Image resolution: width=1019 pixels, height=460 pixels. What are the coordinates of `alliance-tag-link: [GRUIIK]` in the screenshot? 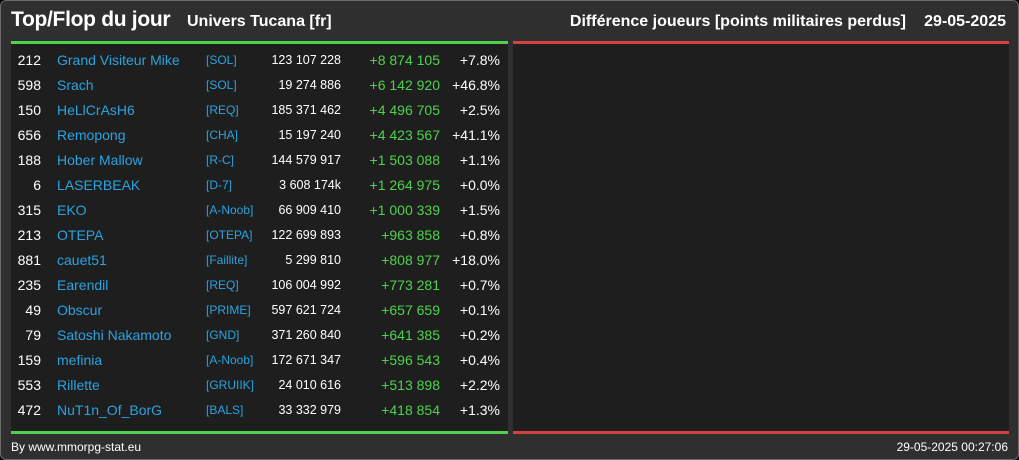 It's located at (230, 385).